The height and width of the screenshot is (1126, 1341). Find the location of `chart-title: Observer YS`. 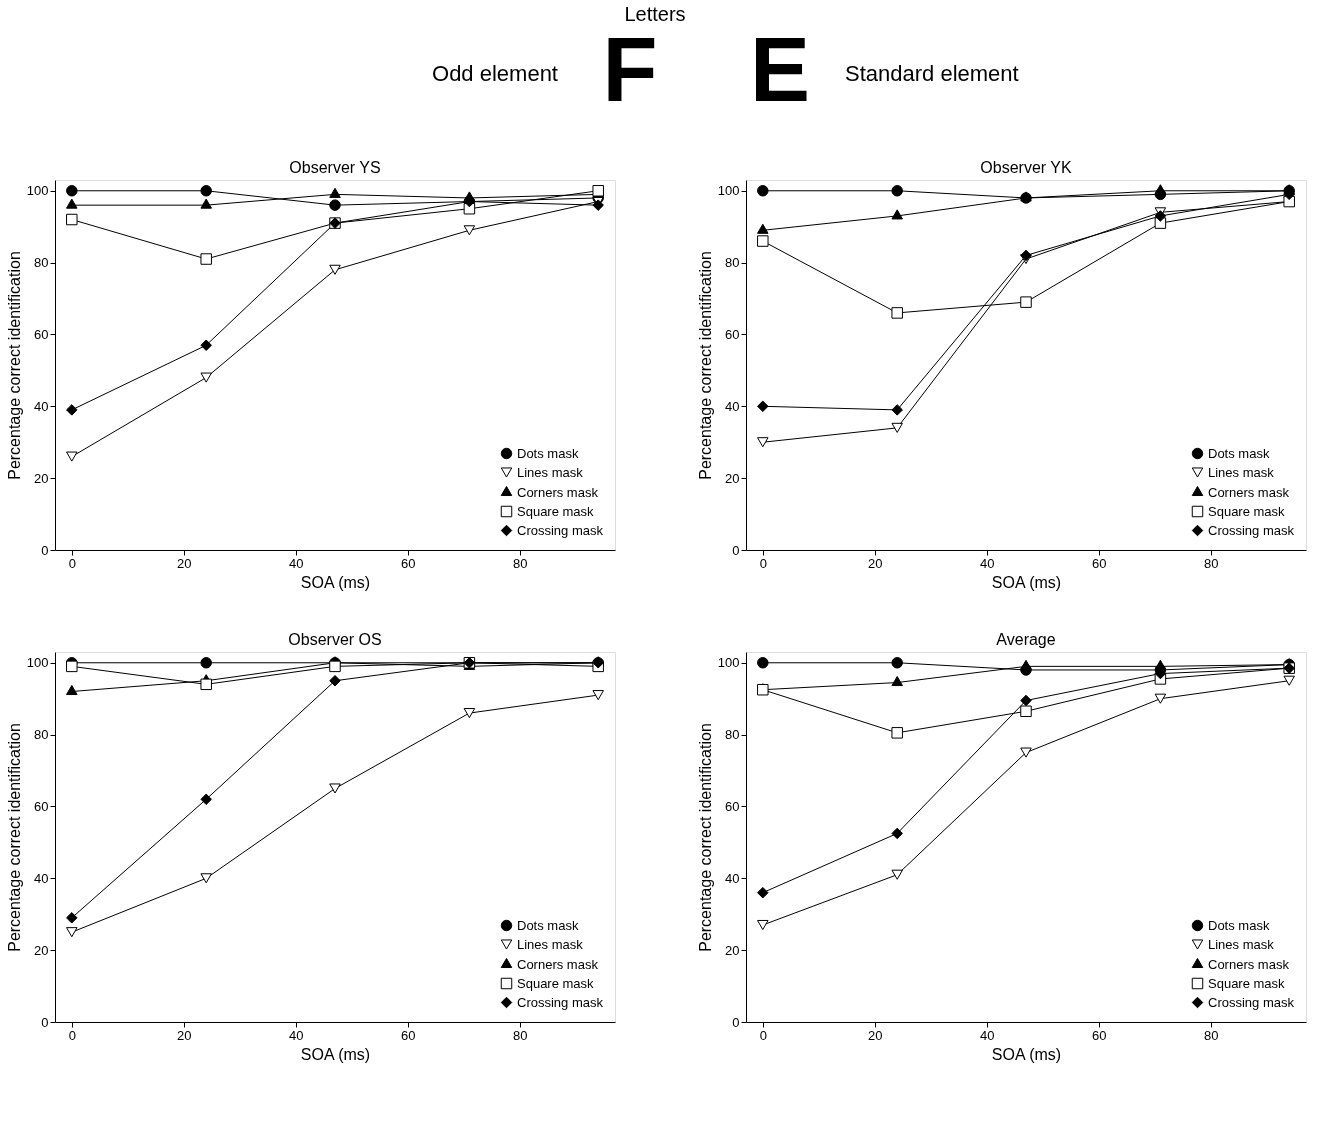

chart-title: Observer YS is located at coordinates (335, 167).